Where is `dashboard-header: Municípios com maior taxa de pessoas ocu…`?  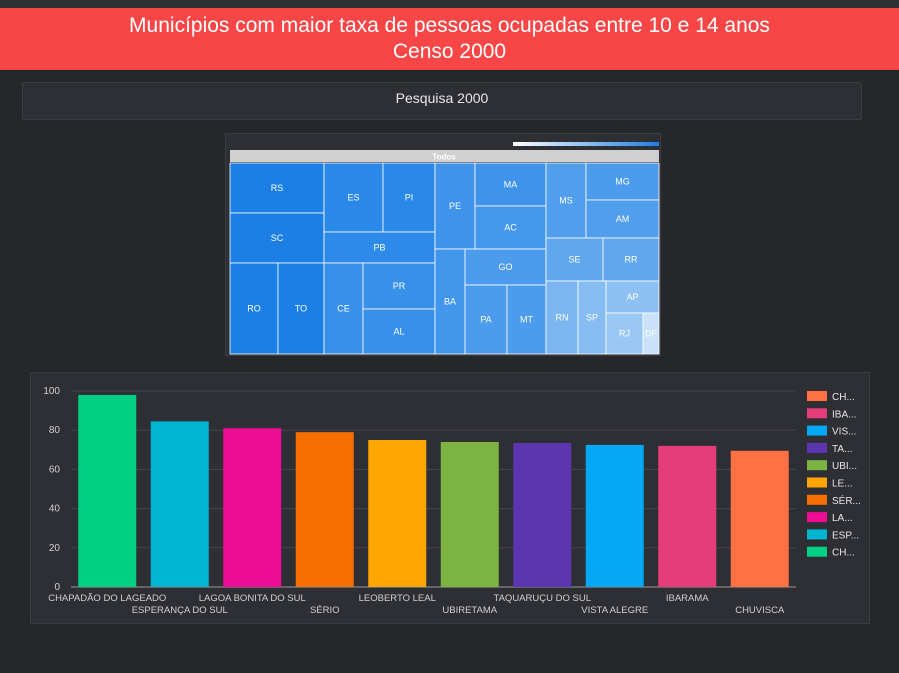 dashboard-header: Municípios com maior taxa de pessoas ocu… is located at coordinates (449, 39).